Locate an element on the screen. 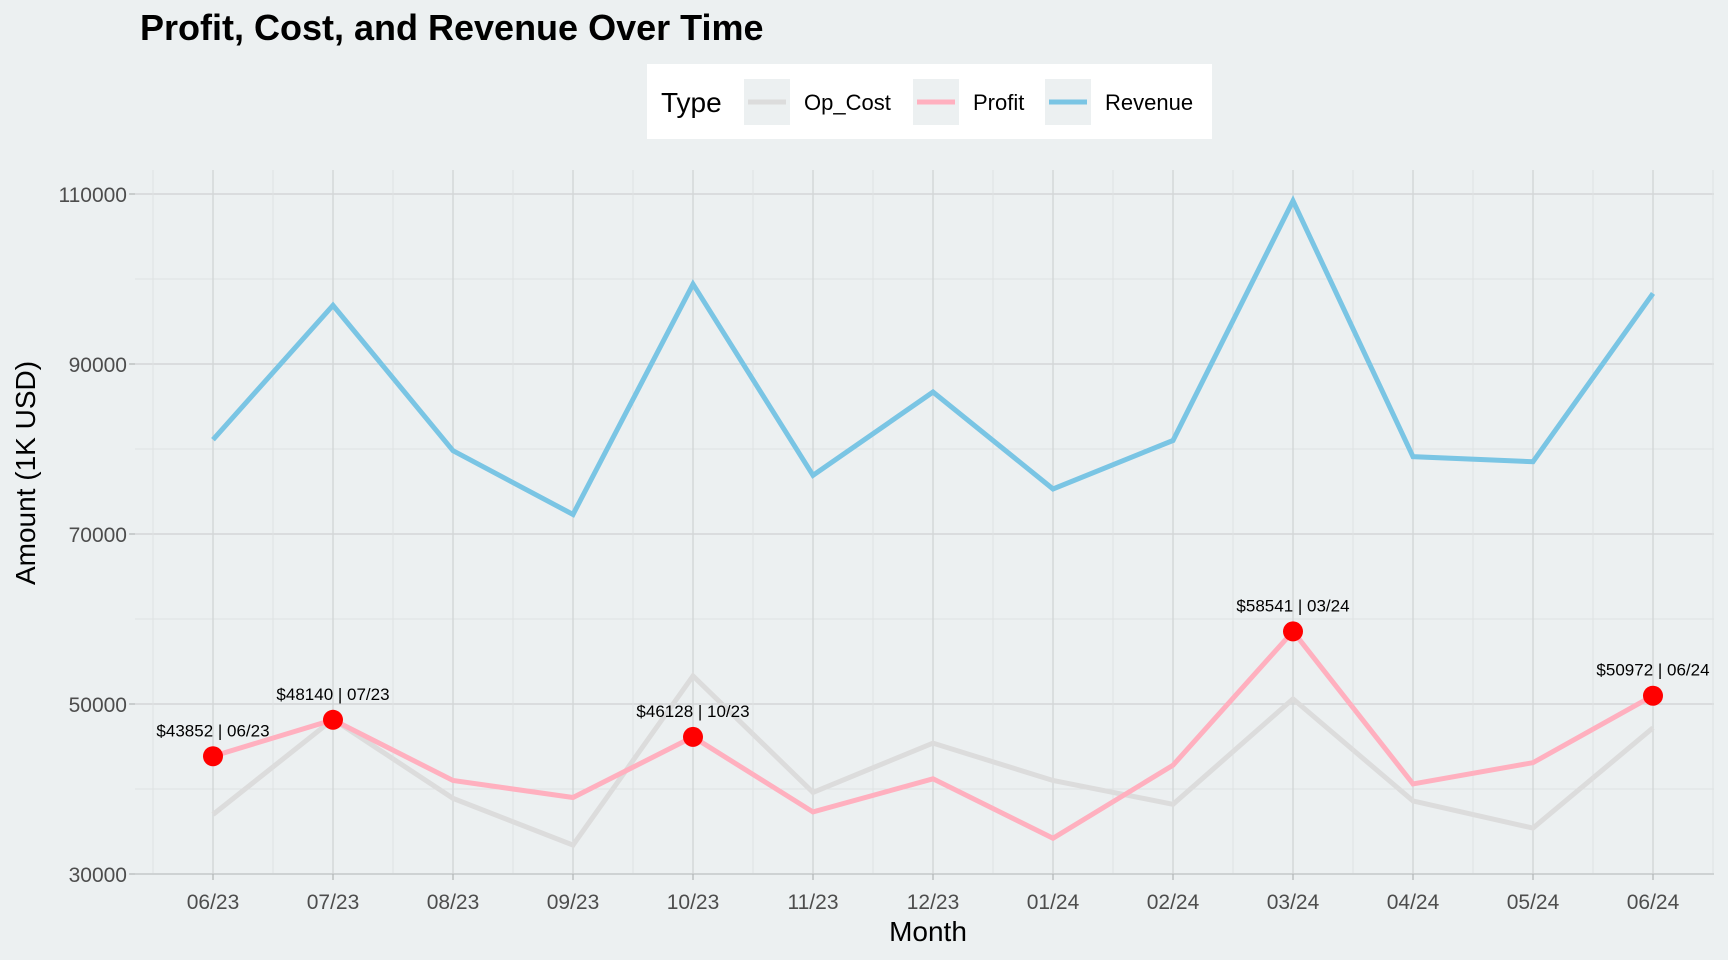  x-tick-label: 04/24 is located at coordinates (1413, 902).